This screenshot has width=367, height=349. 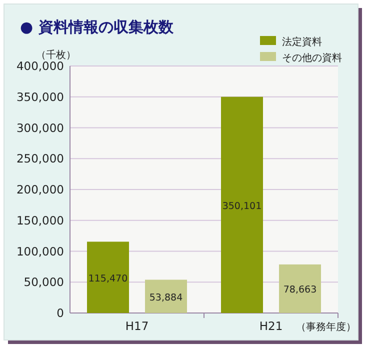 What do you see at coordinates (40, 66) in the screenshot?
I see `y-tick-label: 400,000` at bounding box center [40, 66].